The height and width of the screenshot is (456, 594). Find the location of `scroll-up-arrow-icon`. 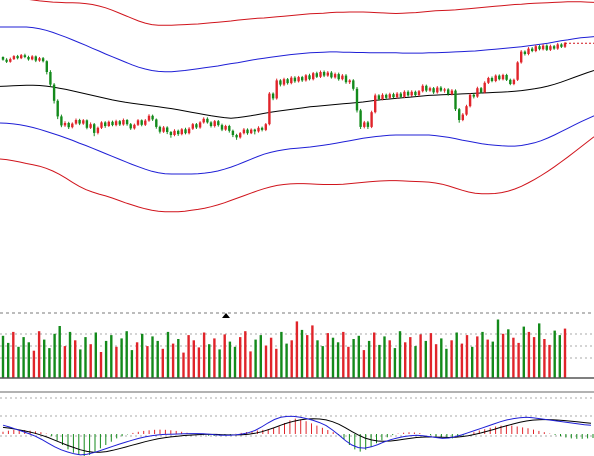

scroll-up-arrow-icon is located at coordinates (226, 315).